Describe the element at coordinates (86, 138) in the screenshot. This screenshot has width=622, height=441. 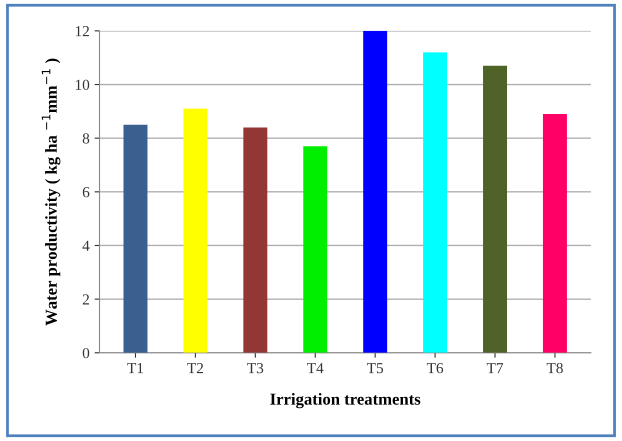
I see `y-tick-label: 8` at that location.